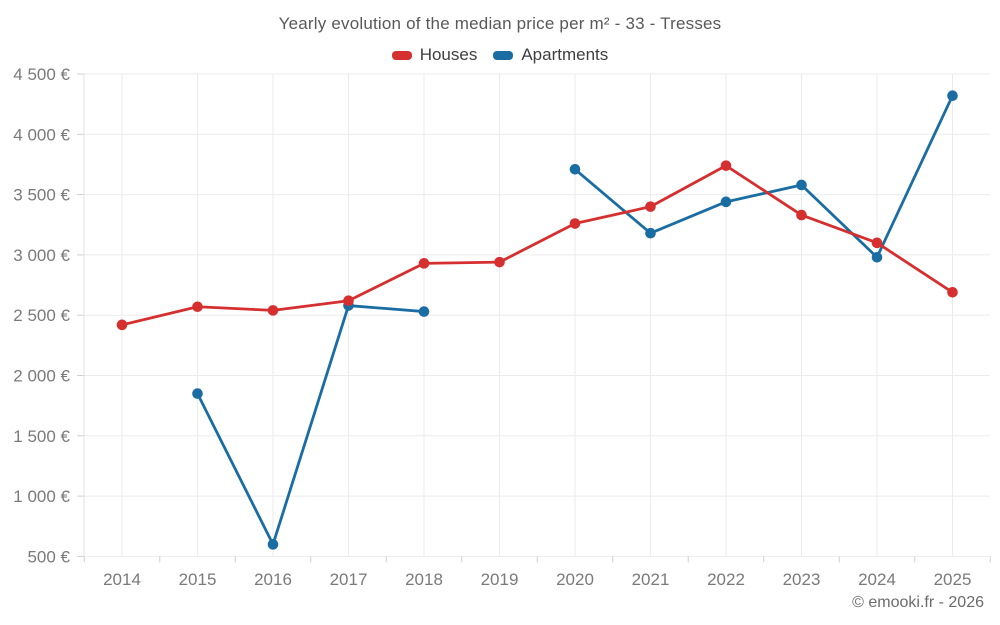 The width and height of the screenshot is (1000, 625). What do you see at coordinates (41, 74) in the screenshot?
I see `y-axis-tick-label: 4 500 €` at bounding box center [41, 74].